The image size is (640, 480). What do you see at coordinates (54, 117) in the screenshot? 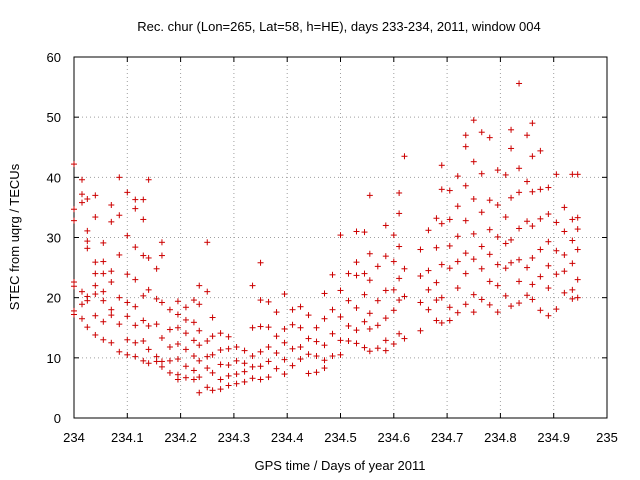
I see `y-tick-label: 50` at bounding box center [54, 117].